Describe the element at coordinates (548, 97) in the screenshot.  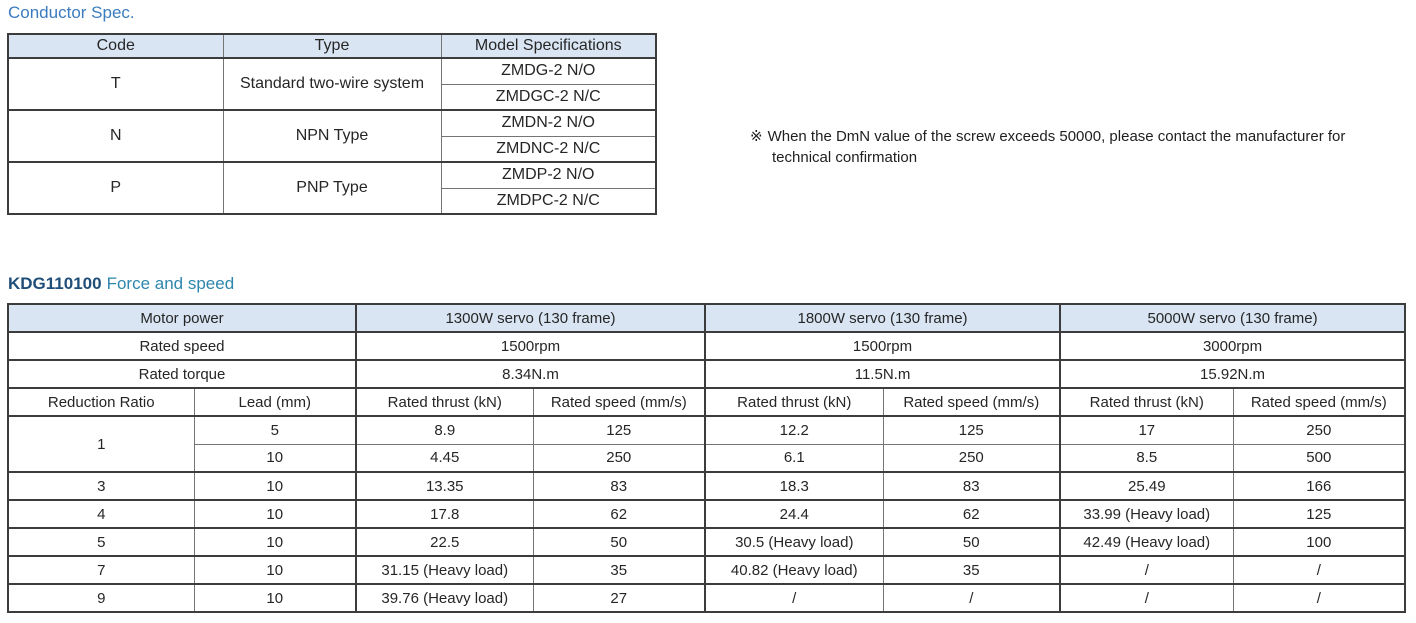
I see `model-cell: ZMDGC-2 N/C` at that location.